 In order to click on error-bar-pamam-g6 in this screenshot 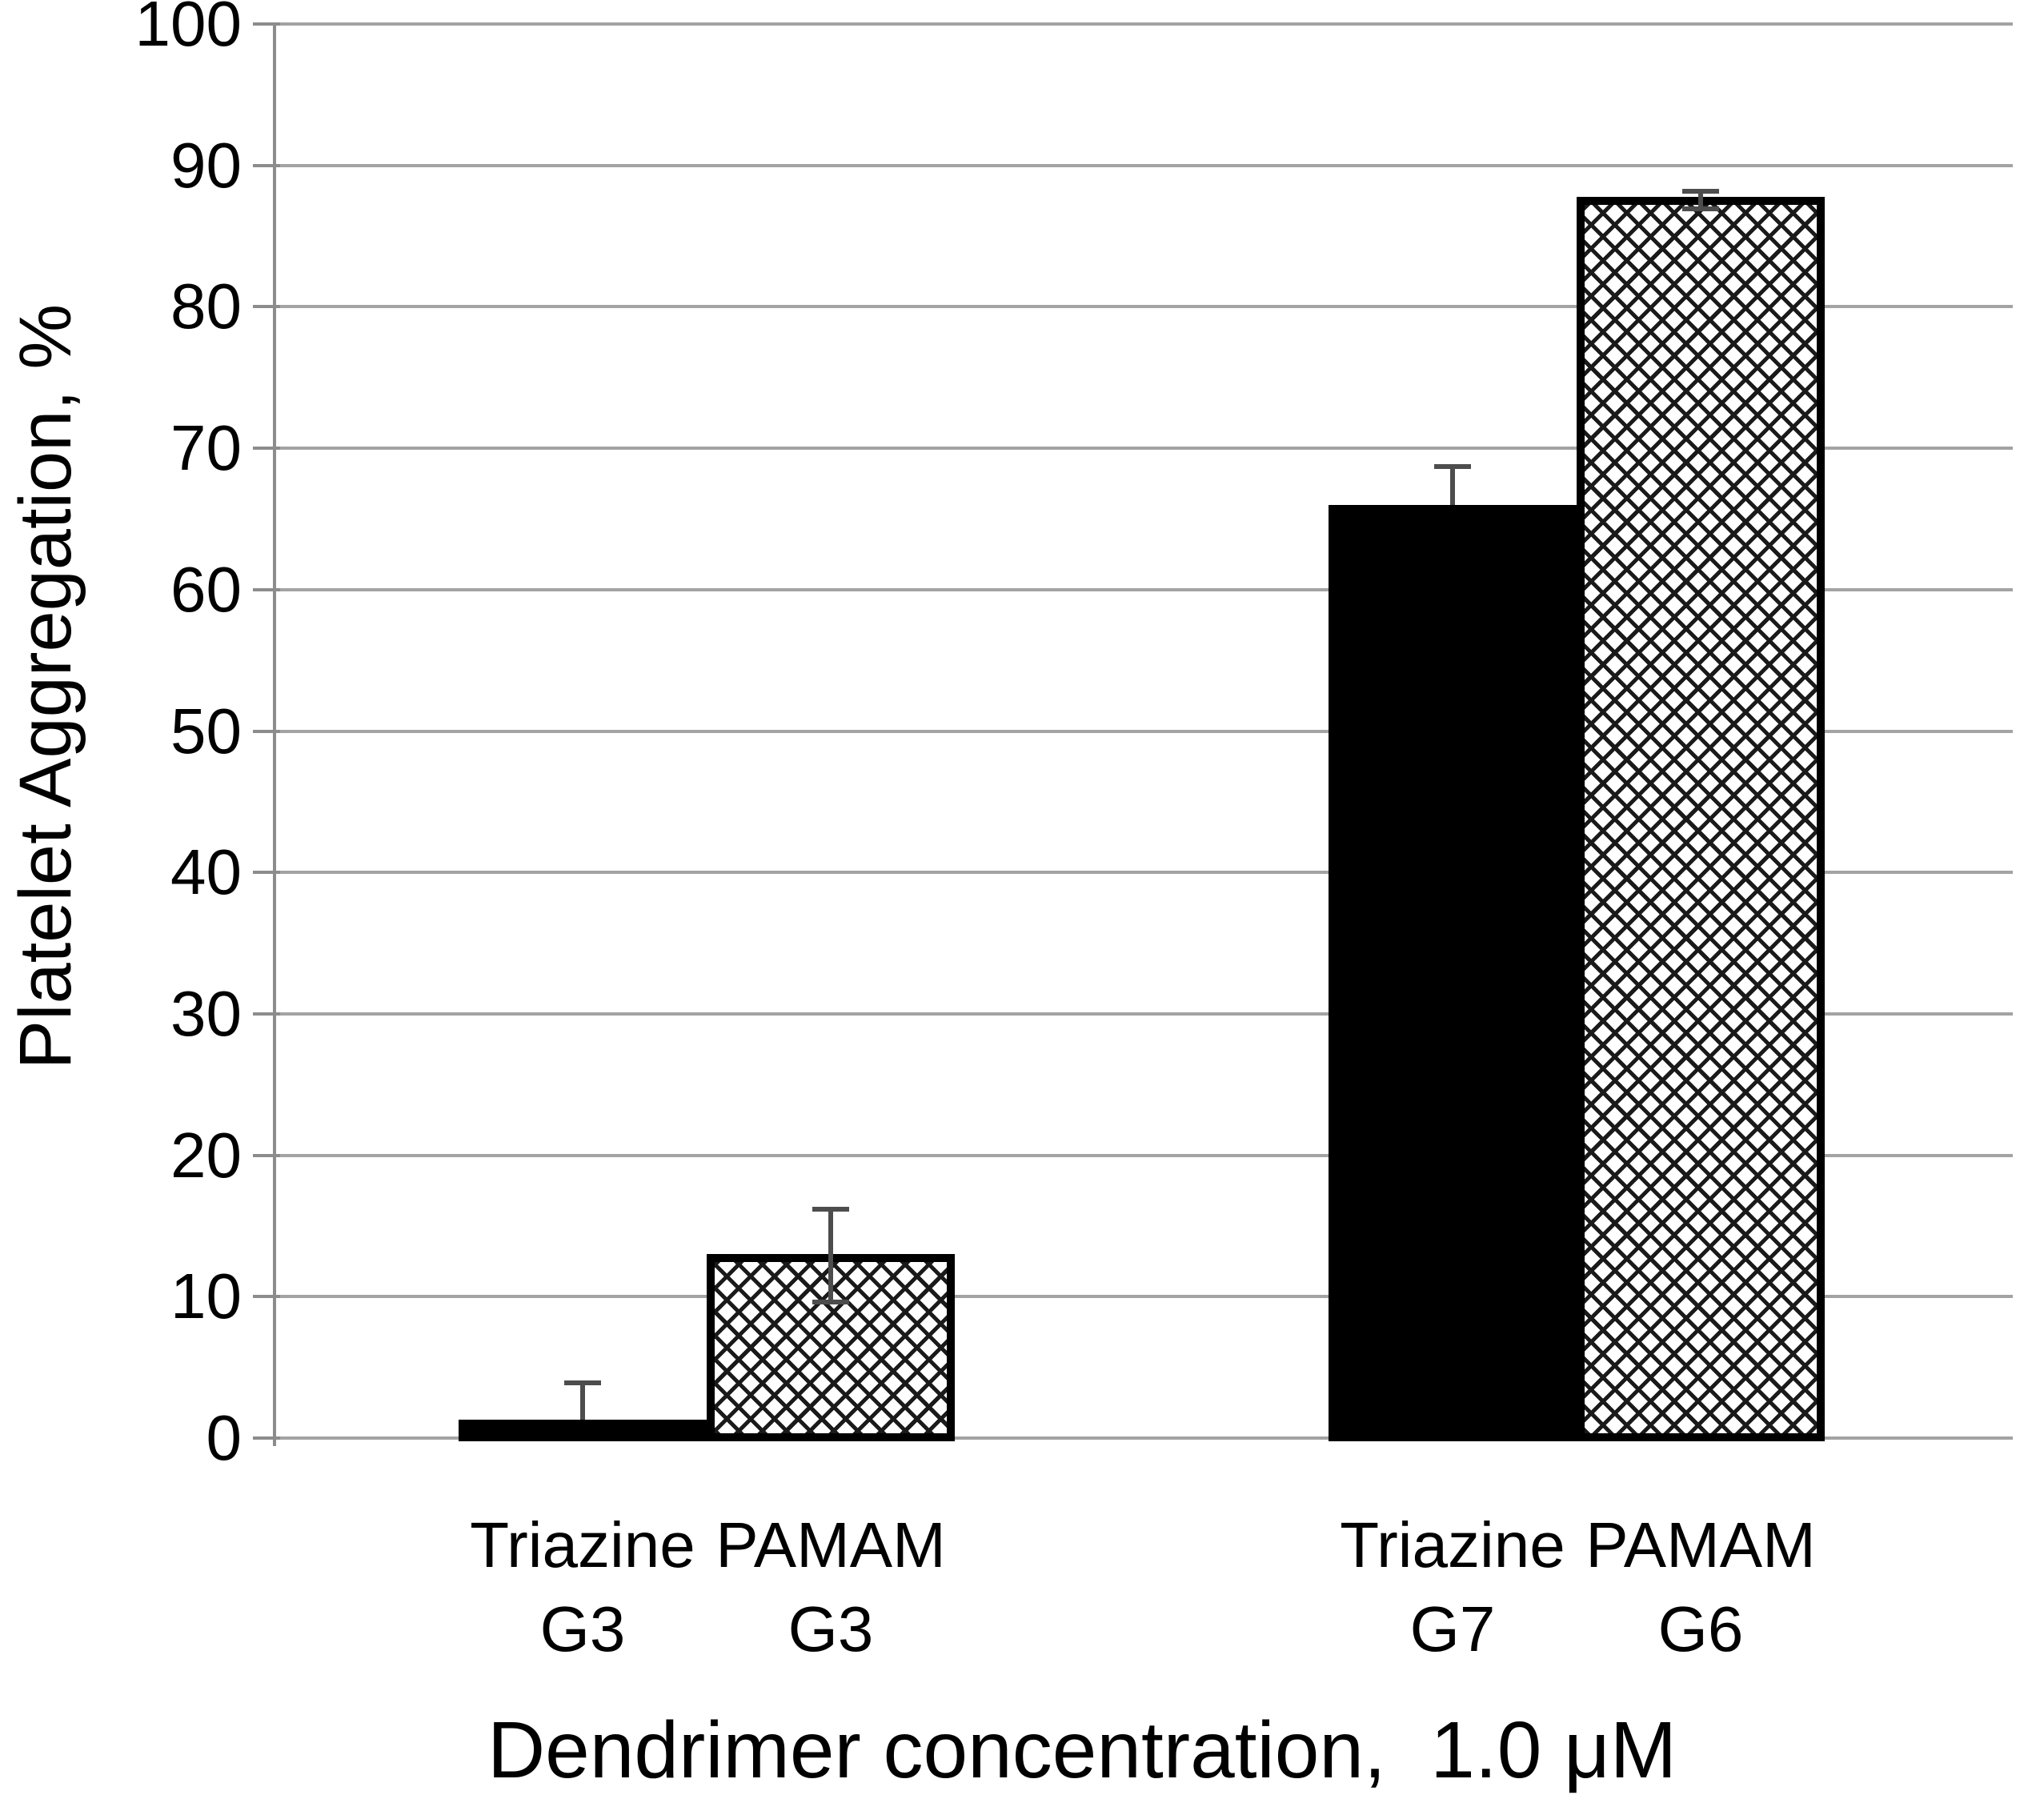, I will do `click(1700, 200)`.